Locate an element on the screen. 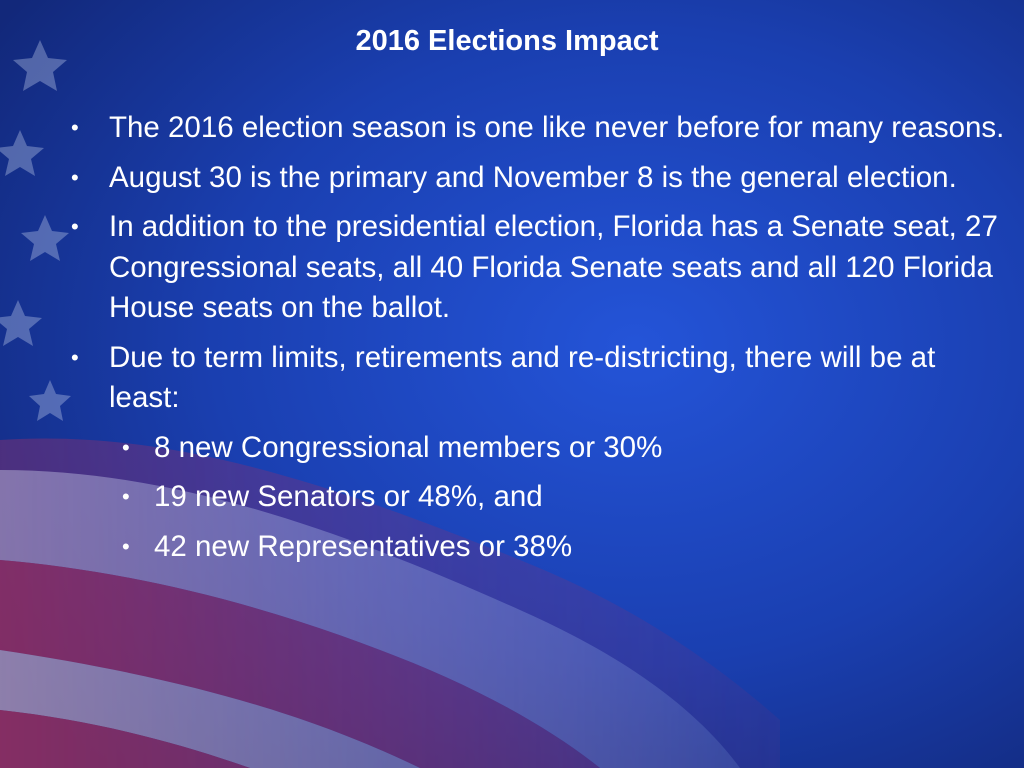 The height and width of the screenshot is (768, 1024). sub-bullet-item: • 42 new Representatives or 38% is located at coordinates (537, 547).